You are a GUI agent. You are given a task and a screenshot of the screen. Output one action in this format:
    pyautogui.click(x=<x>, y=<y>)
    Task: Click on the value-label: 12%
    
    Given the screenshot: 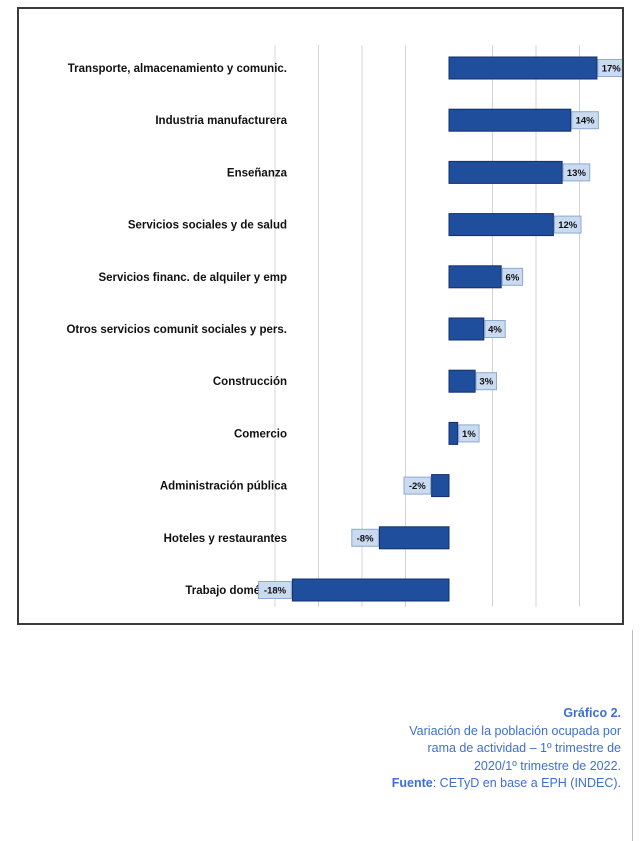 What is the action you would take?
    pyautogui.click(x=568, y=225)
    